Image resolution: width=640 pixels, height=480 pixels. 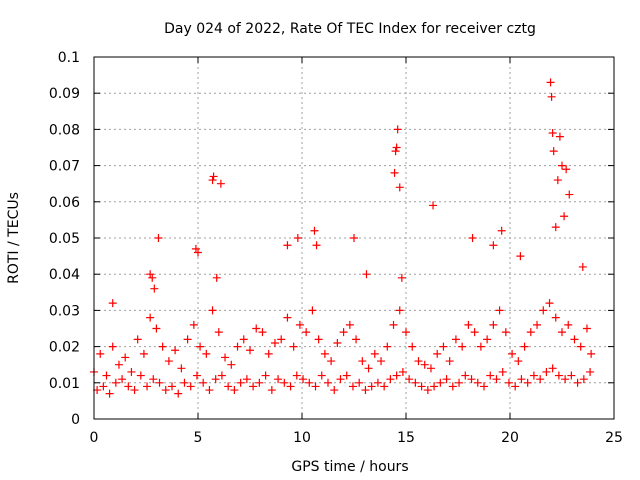 What do you see at coordinates (14, 238) in the screenshot?
I see `y-axis-label: ROTI / TECUs` at bounding box center [14, 238].